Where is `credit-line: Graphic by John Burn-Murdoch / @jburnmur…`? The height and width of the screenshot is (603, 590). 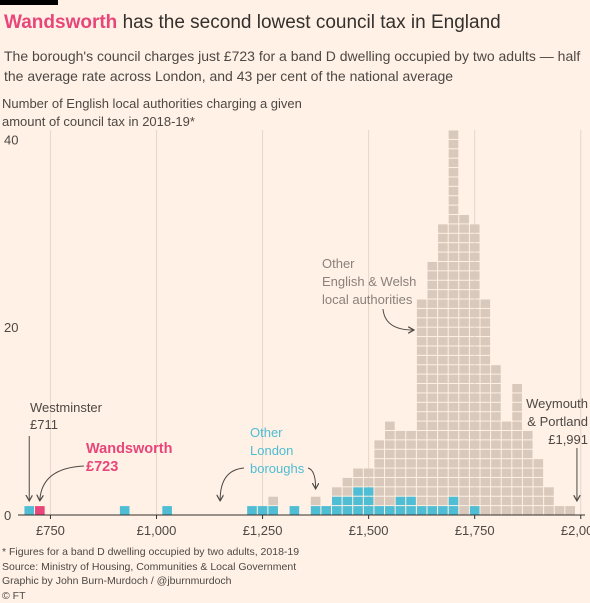 credit-line: Graphic by John Burn-Murdoch / @jburnmur… is located at coordinates (150, 581).